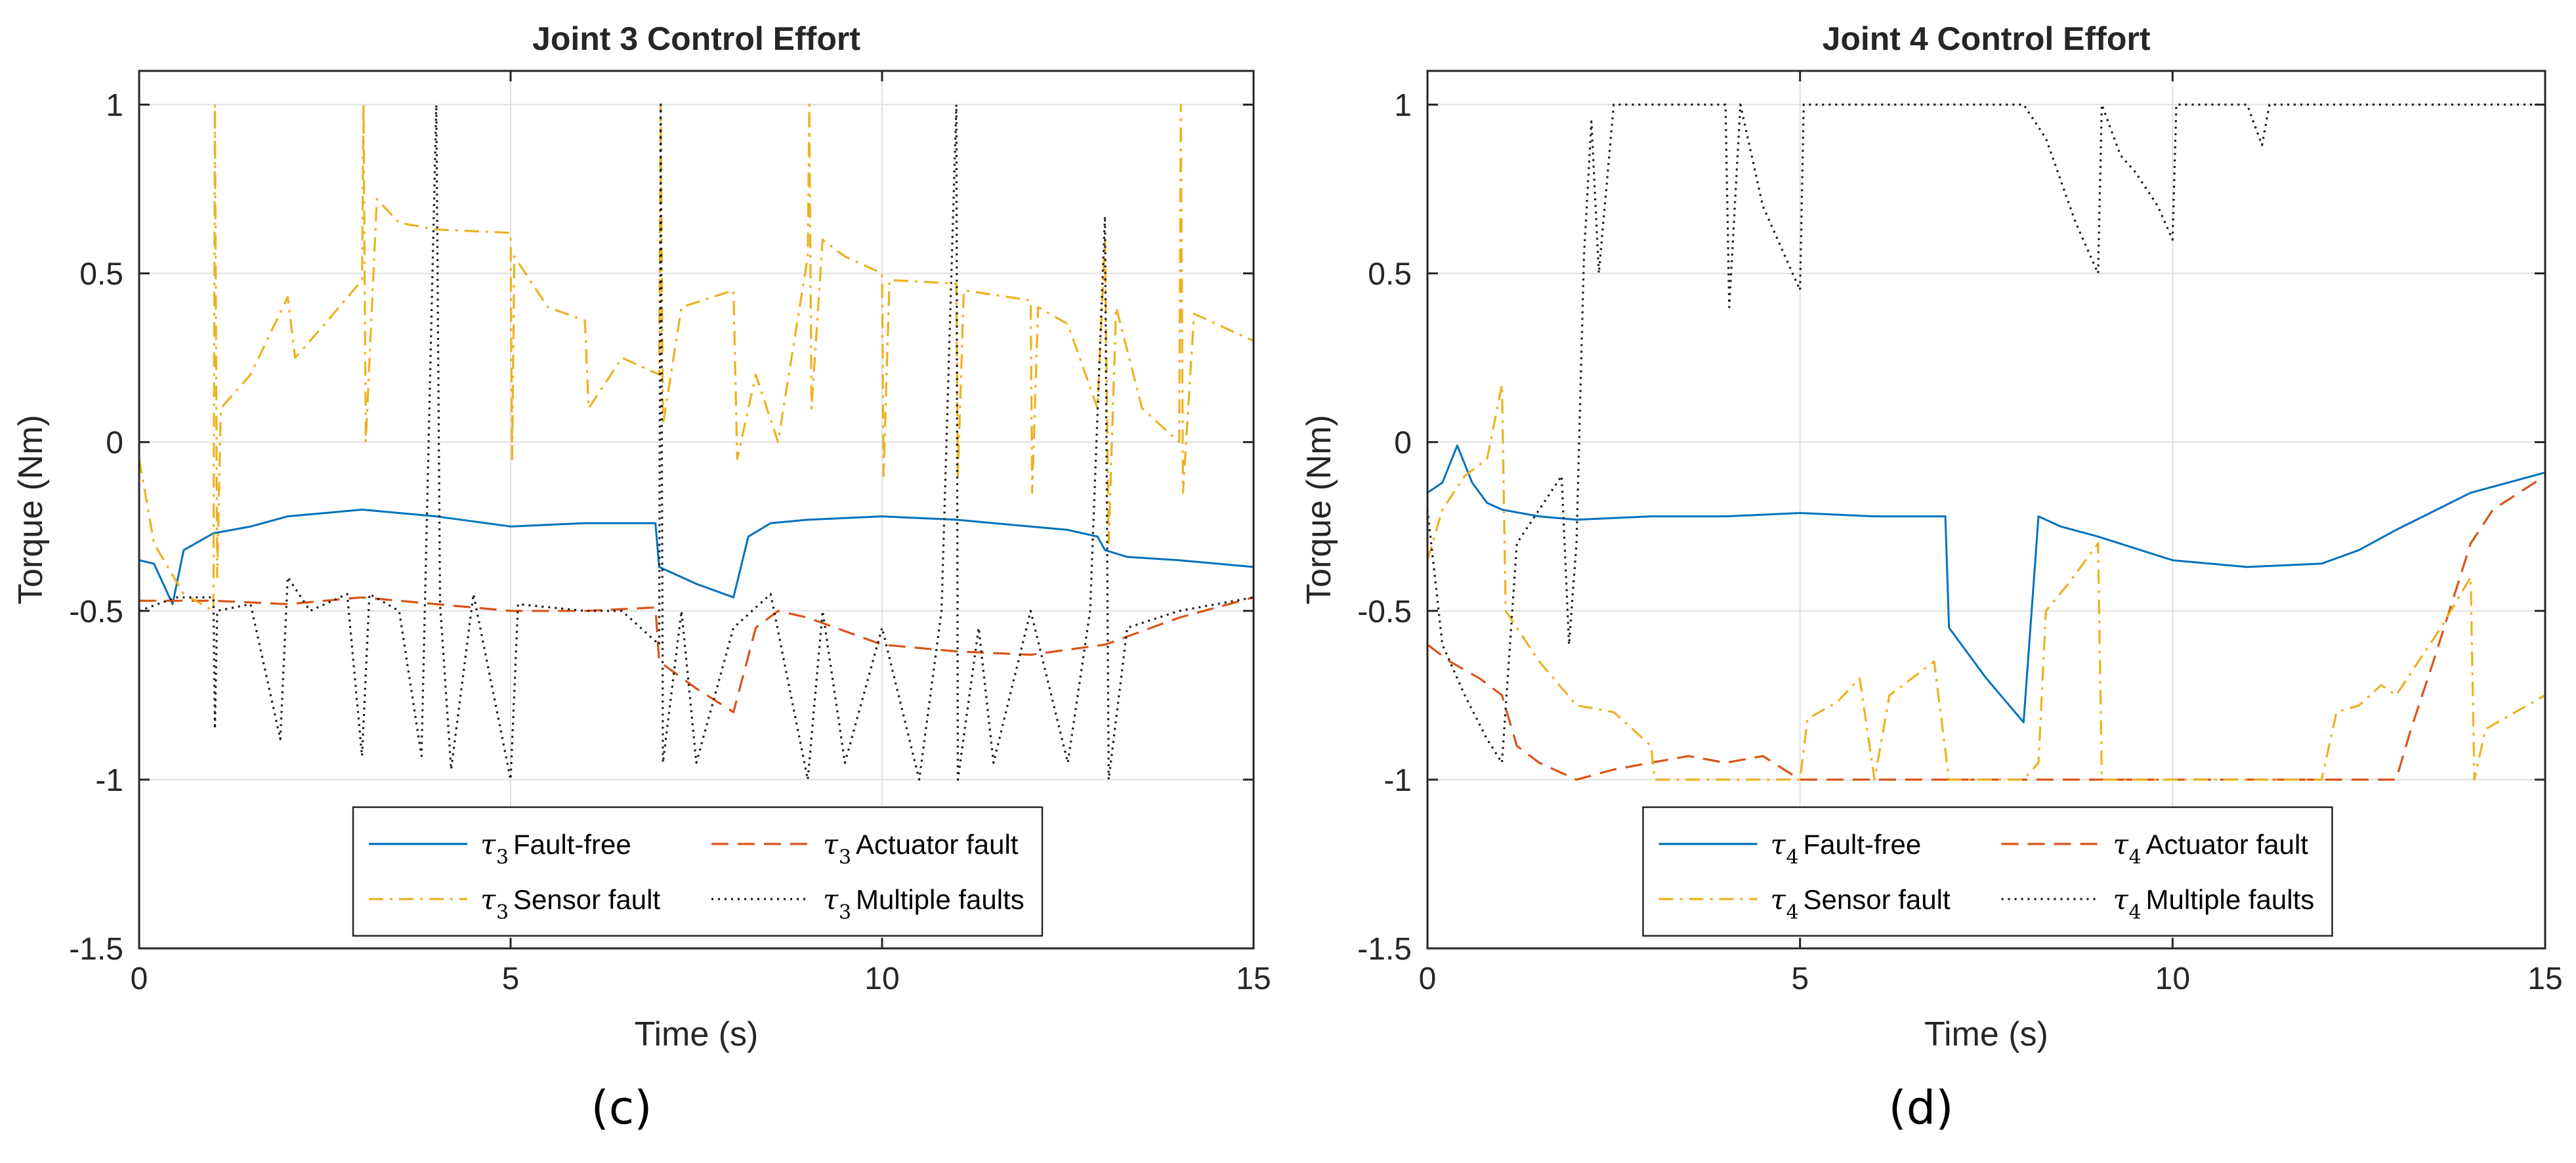 The image size is (2576, 1163). I want to click on legend-item-fault-free: τ 3 Fault-free, so click(500, 848).